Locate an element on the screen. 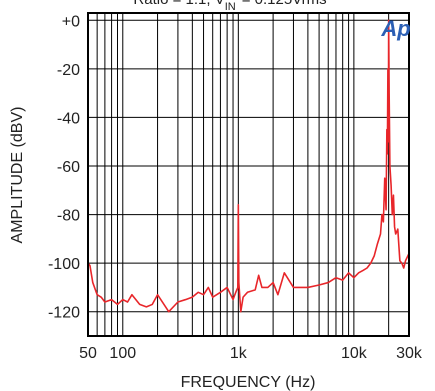 This screenshot has width=435, height=391. y-tick-label: -80 is located at coordinates (68, 216).